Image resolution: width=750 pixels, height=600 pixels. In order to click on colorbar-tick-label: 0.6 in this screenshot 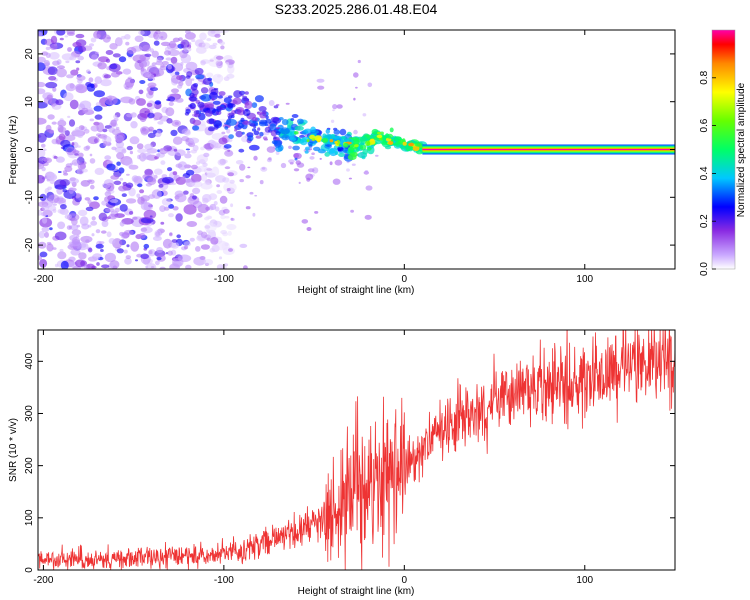, I will do `click(704, 125)`.